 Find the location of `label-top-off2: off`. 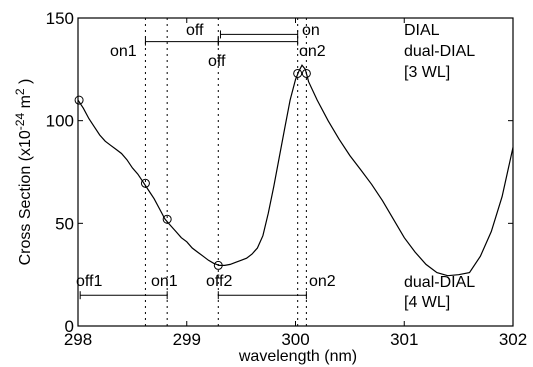

label-top-off2: off is located at coordinates (217, 61).